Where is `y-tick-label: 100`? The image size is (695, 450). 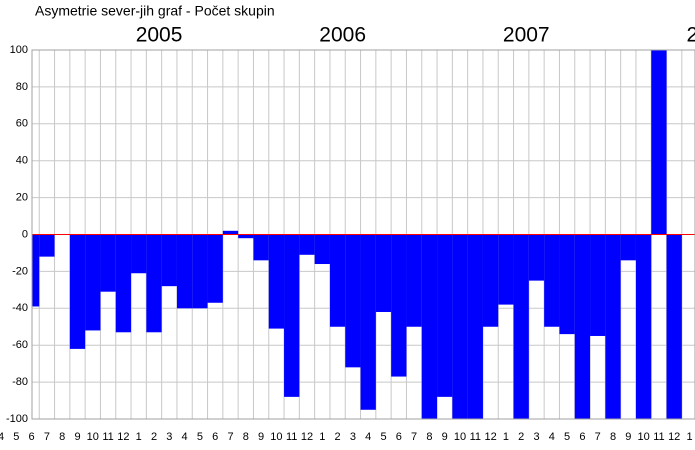
y-tick-label: 100 is located at coordinates (19, 50).